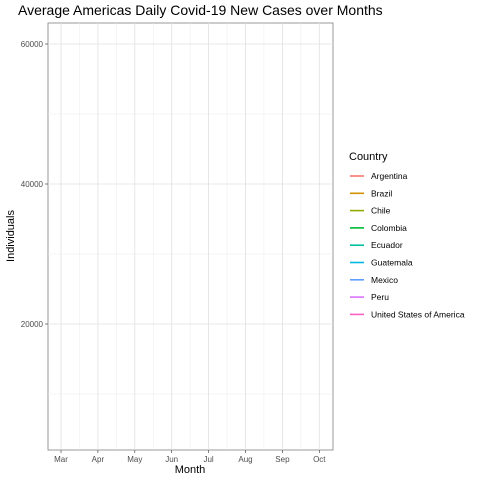 The image size is (480, 480). I want to click on x-tick-label: Aug, so click(245, 459).